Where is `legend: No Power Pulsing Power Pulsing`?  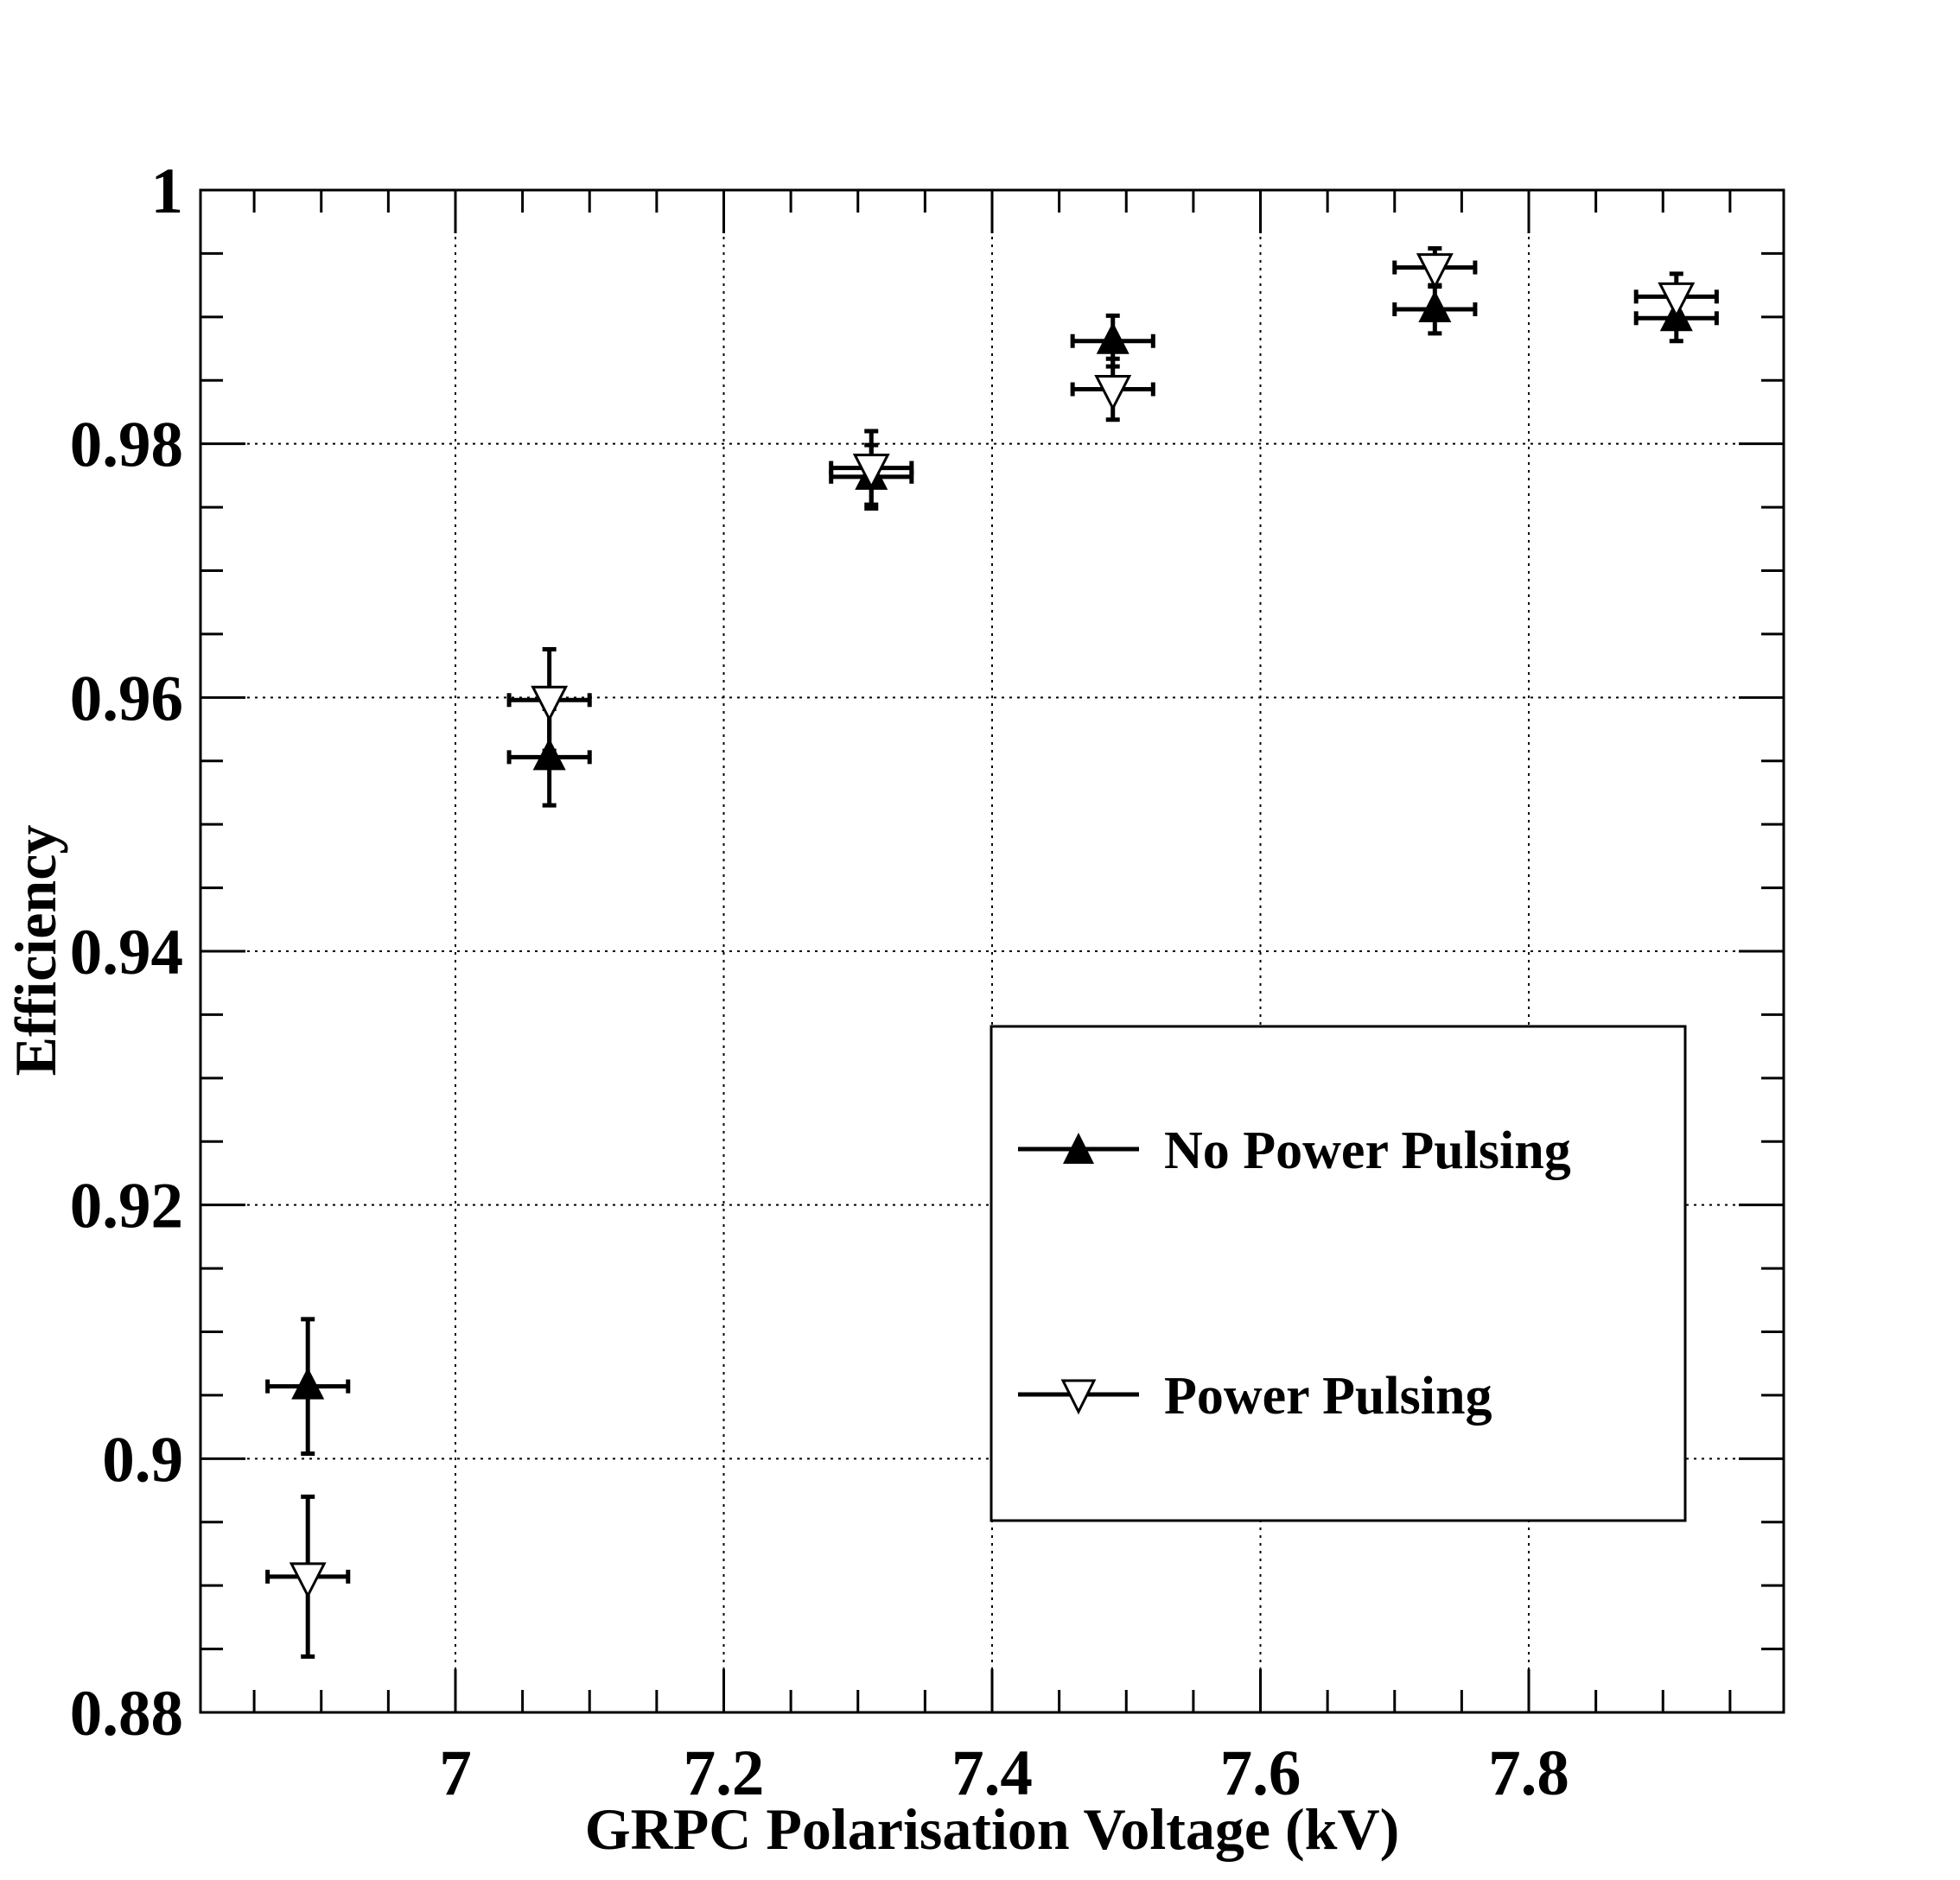
legend: No Power Pulsing Power Pulsing is located at coordinates (1338, 1273).